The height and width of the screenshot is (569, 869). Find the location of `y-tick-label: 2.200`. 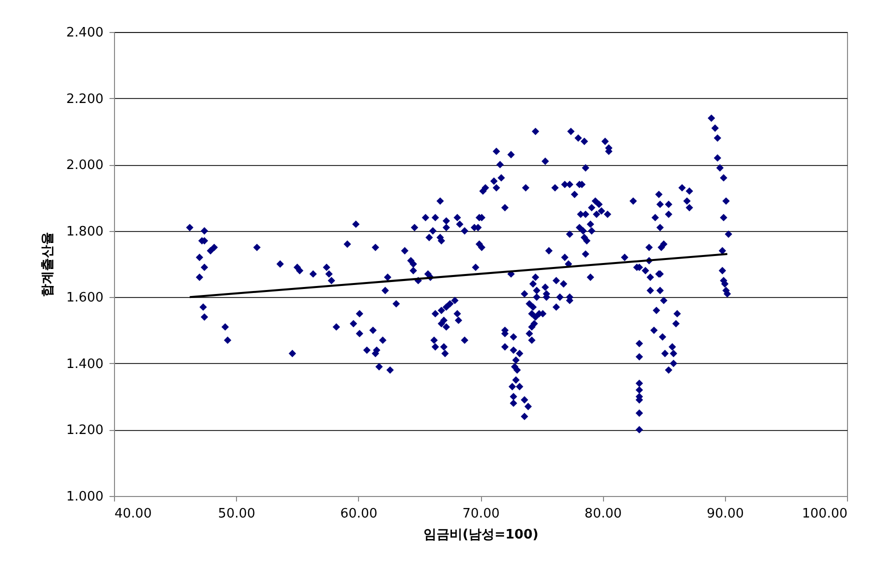

y-tick-label: 2.200 is located at coordinates (85, 99).